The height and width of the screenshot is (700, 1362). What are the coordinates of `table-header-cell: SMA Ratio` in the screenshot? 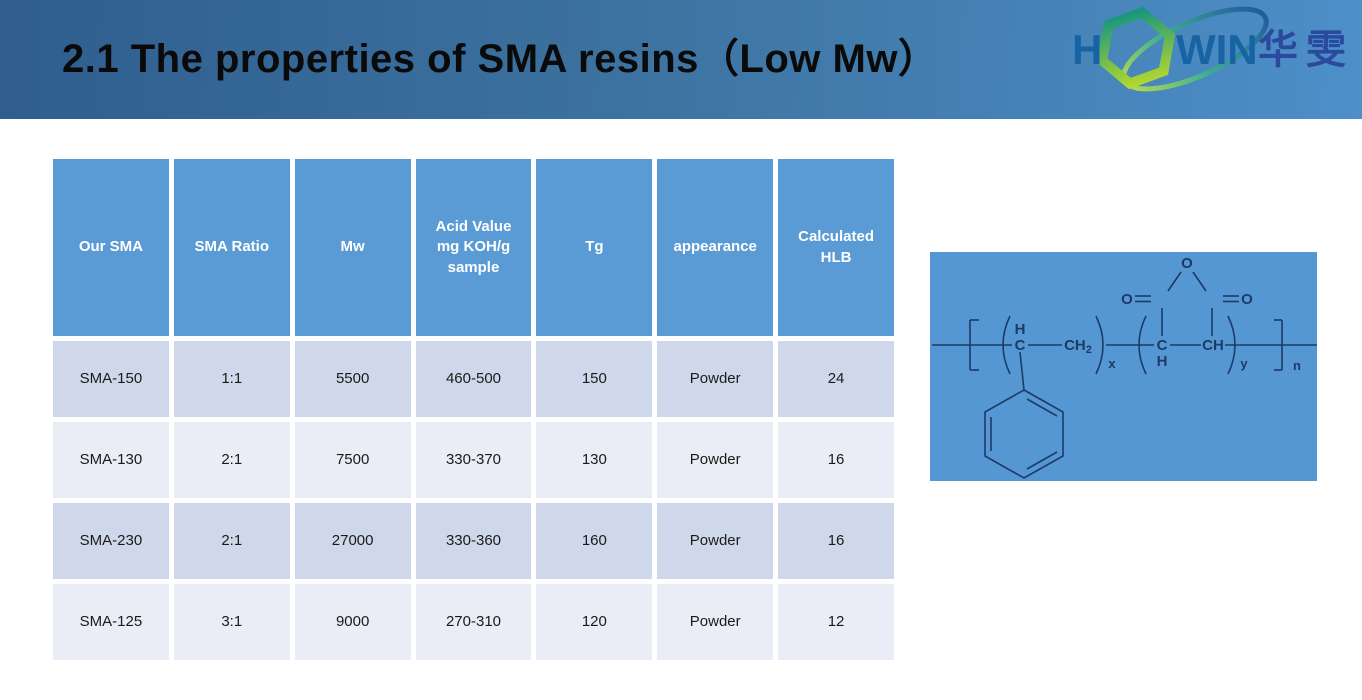 It's located at (231, 247).